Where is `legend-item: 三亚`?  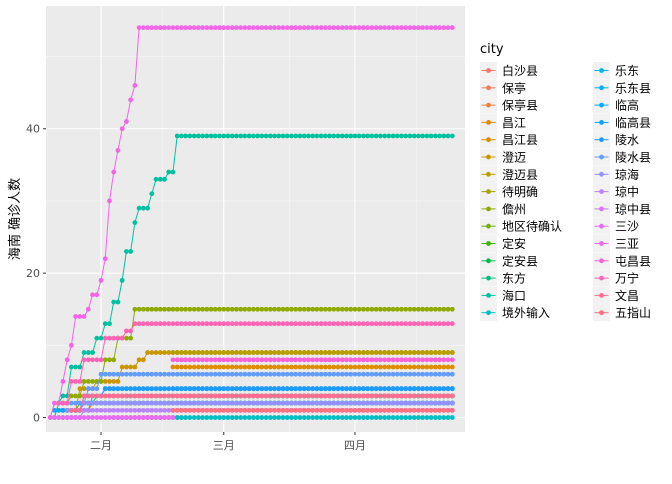 legend-item: 三亚 is located at coordinates (616, 243).